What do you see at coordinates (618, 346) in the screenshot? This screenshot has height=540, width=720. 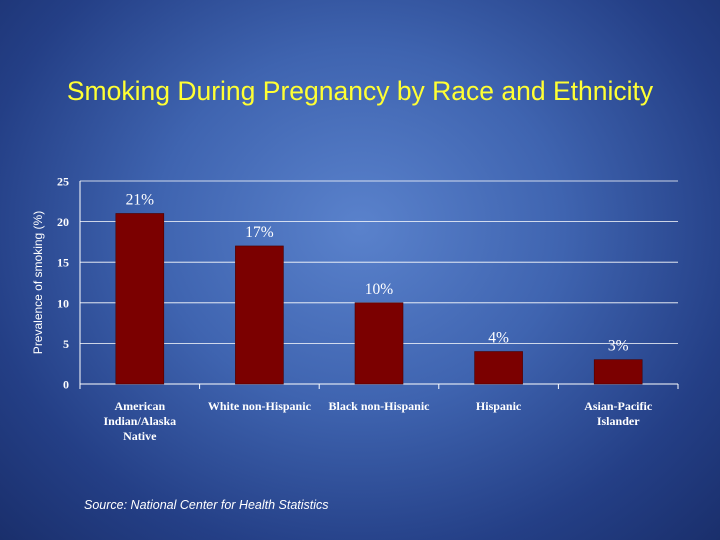 I see `data-label: 3%` at bounding box center [618, 346].